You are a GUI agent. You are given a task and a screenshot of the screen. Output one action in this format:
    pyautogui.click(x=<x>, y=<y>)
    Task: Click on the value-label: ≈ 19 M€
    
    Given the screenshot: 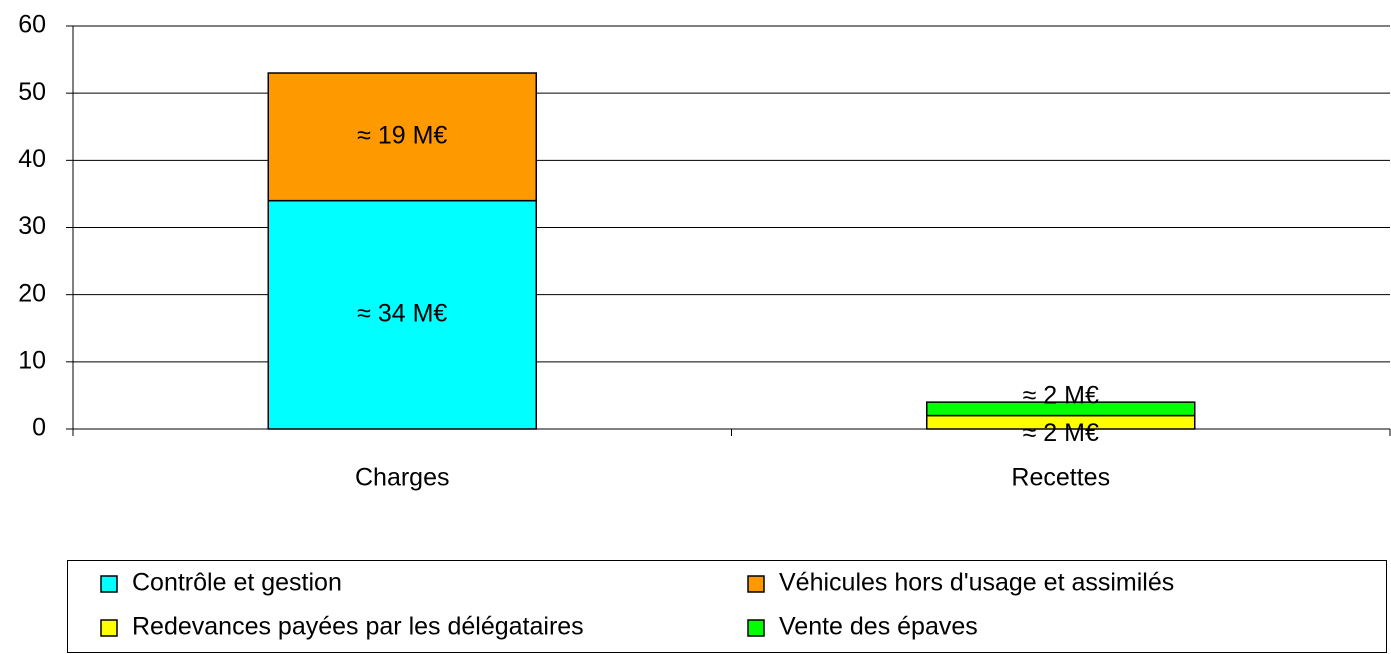 What is the action you would take?
    pyautogui.click(x=402, y=135)
    